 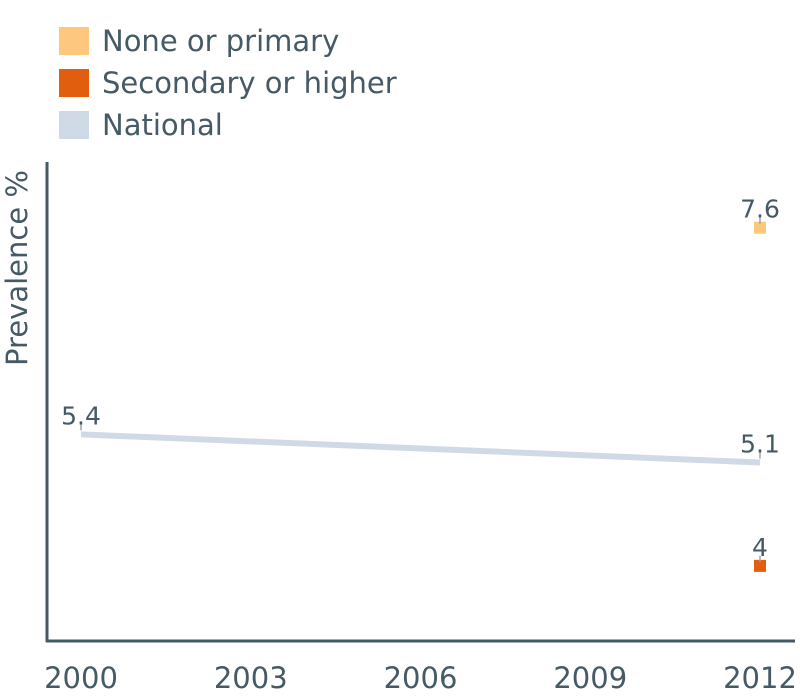 I want to click on legend-label-national: National, so click(x=162, y=125).